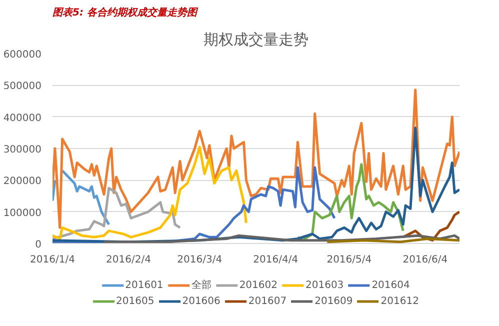  I want to click on legend-label: 201601, so click(144, 285).